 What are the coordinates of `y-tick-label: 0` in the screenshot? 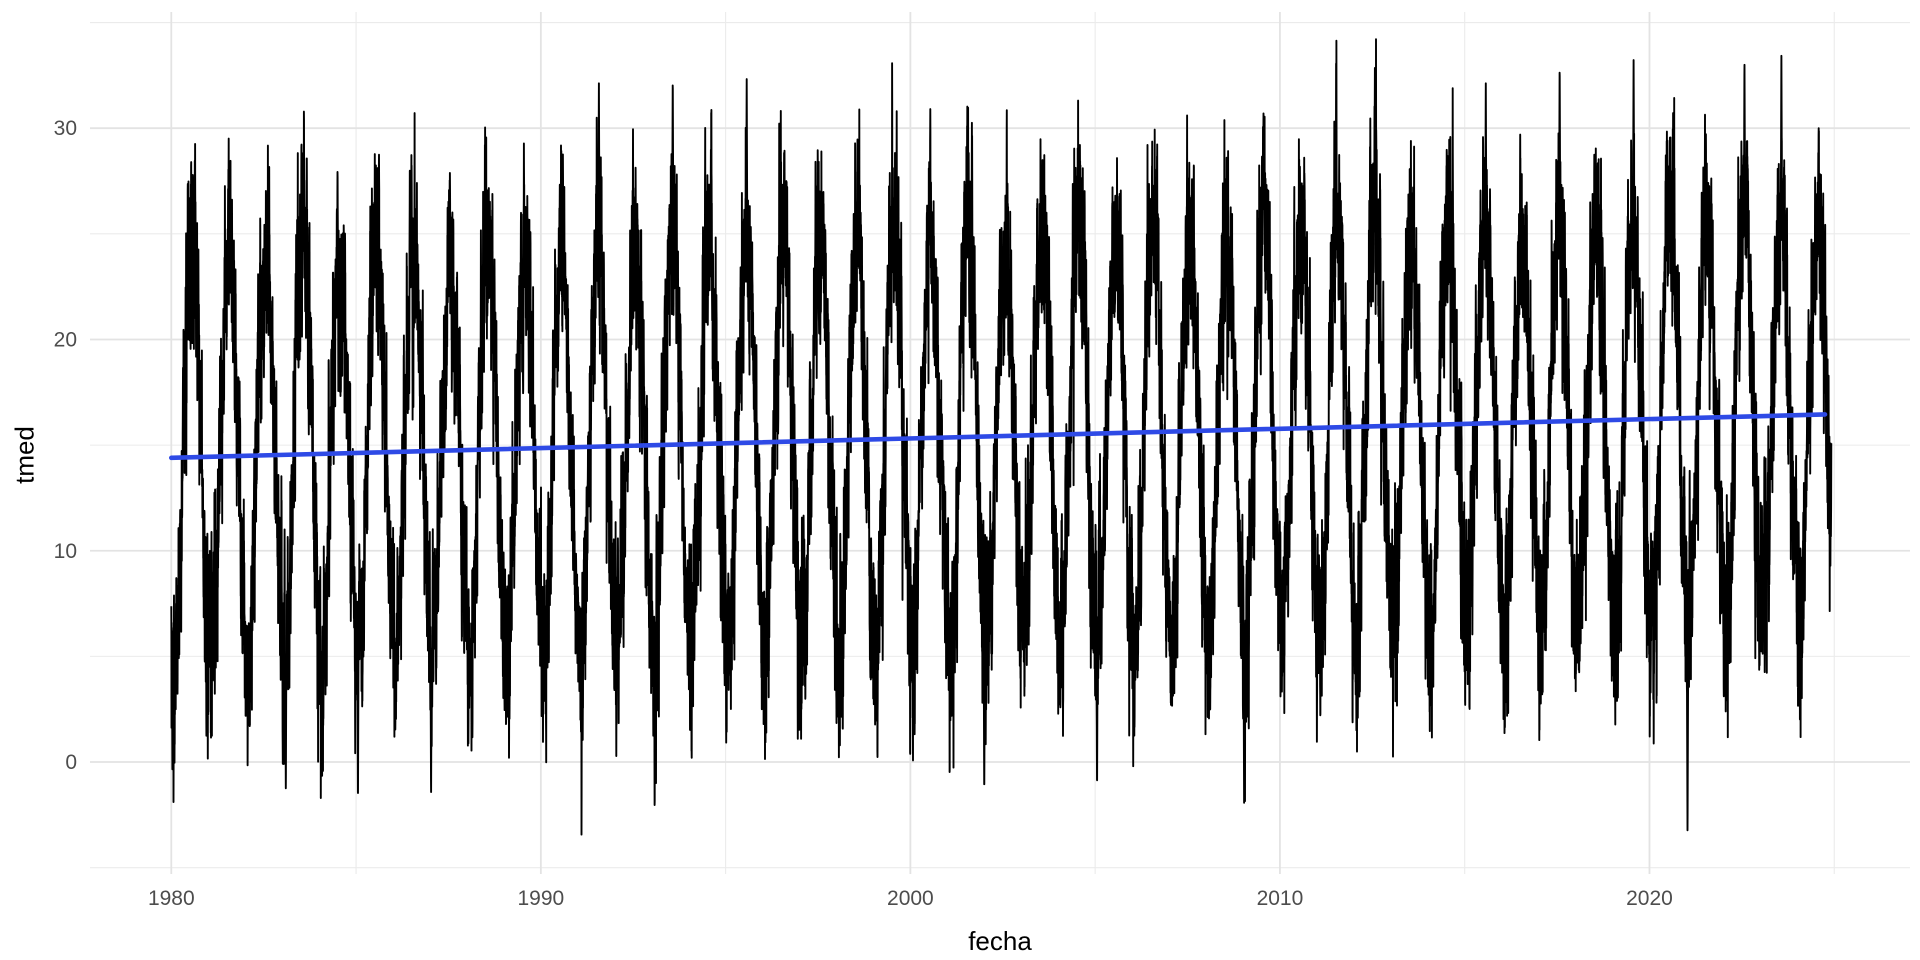 It's located at (71, 762).